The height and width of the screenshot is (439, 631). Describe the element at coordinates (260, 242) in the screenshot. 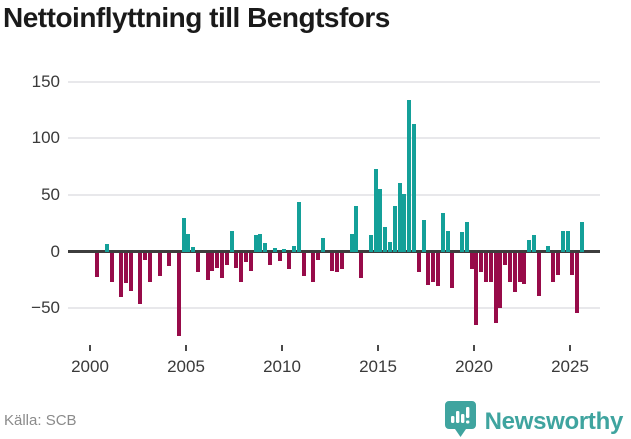

I see `bar-2008Q4` at that location.